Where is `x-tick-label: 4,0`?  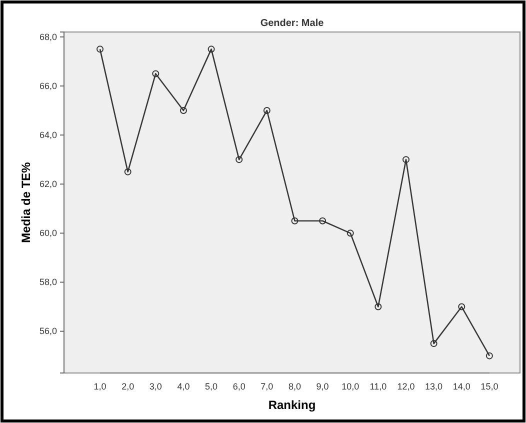
x-tick-label: 4,0 is located at coordinates (183, 386).